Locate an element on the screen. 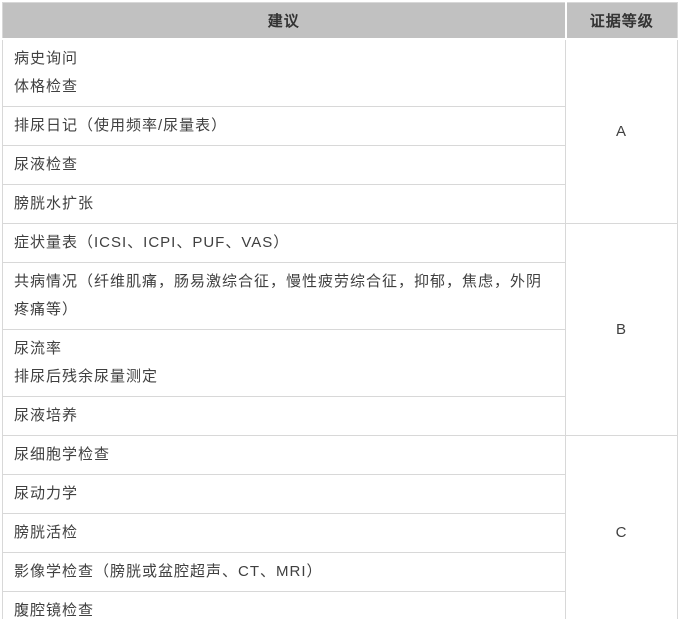 The image size is (680, 619). header-row: 建议 证据等级 is located at coordinates (340, 21).